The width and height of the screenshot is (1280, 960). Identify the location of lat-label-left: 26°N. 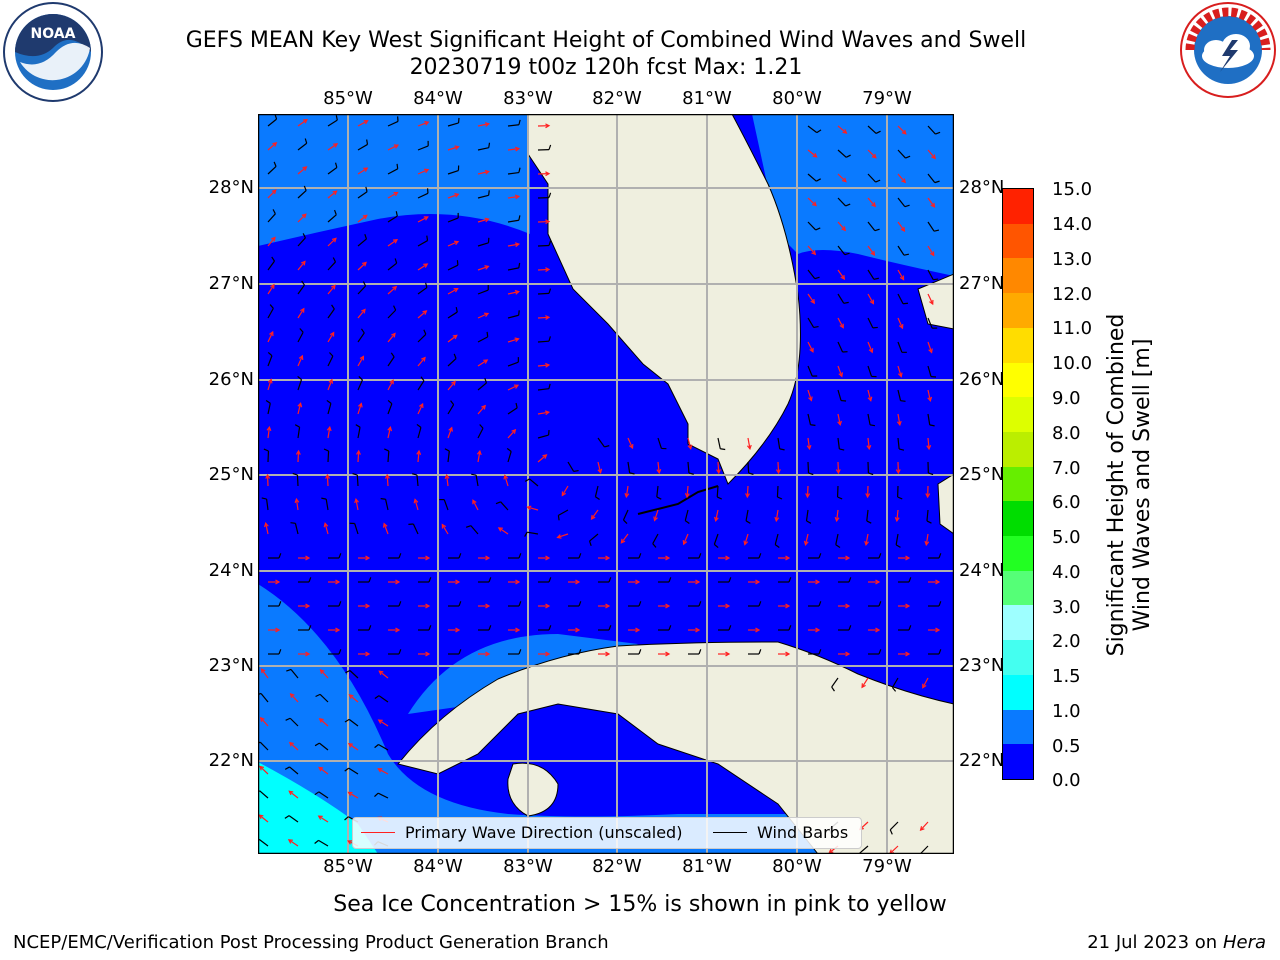
(231, 379).